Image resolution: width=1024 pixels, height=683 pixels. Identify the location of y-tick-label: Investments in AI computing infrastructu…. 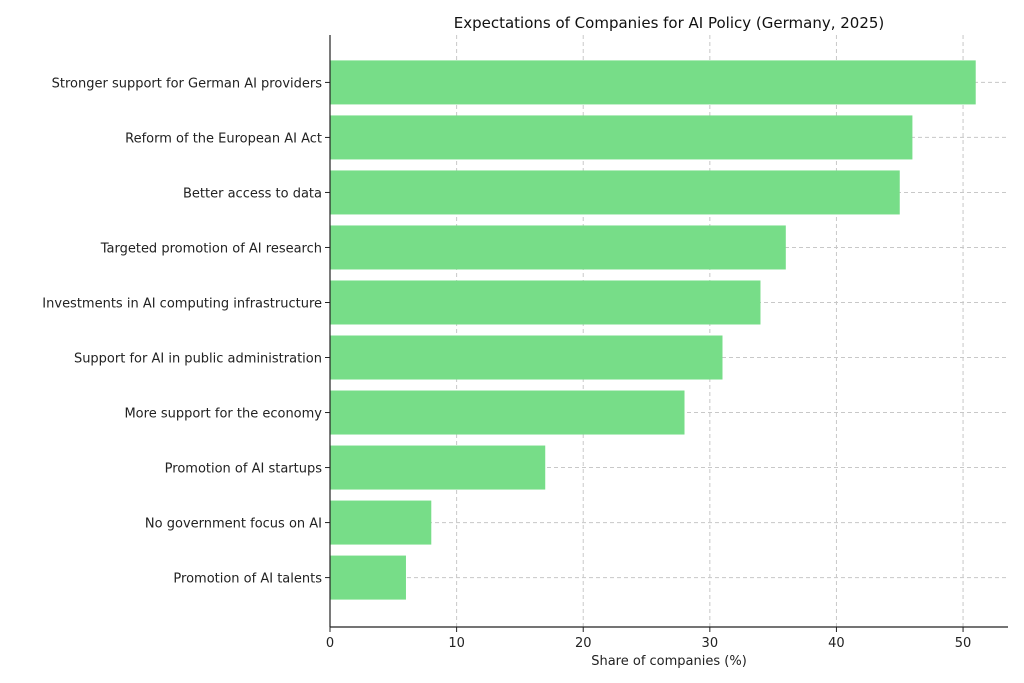
(182, 303).